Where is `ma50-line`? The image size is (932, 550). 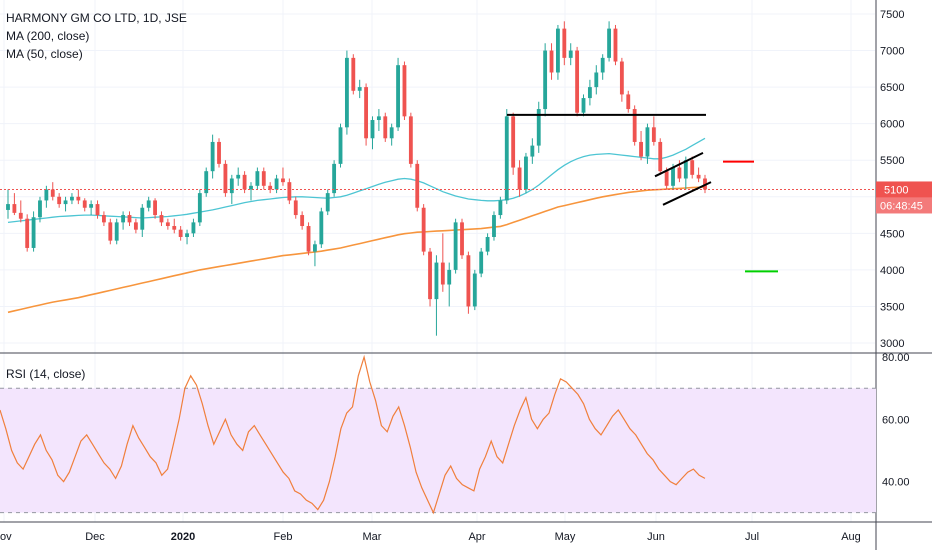 ma50-line is located at coordinates (356, 180).